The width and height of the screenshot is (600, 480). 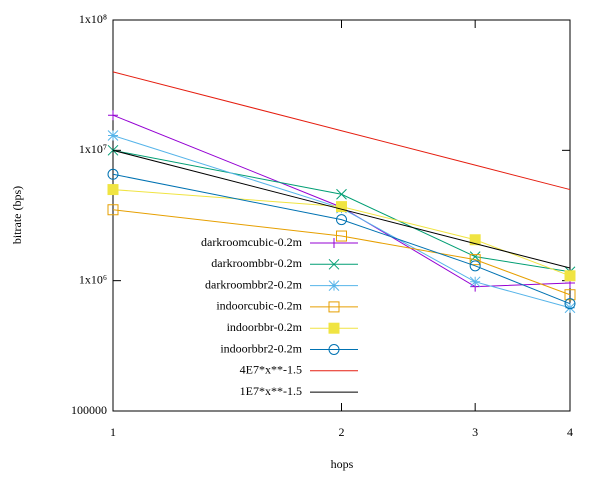 I want to click on y-axis-label: bitrate (bps), so click(x=17, y=215).